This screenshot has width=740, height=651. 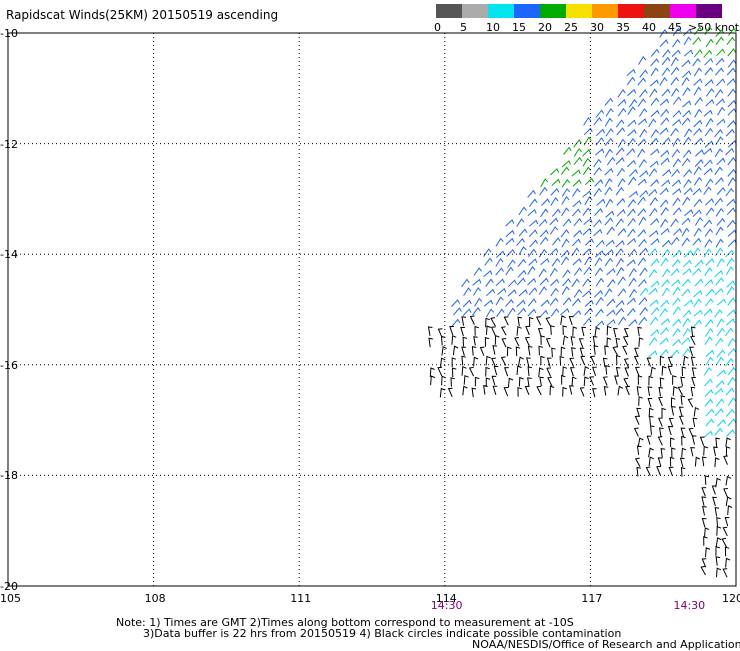 What do you see at coordinates (519, 27) in the screenshot?
I see `scale-label: 15` at bounding box center [519, 27].